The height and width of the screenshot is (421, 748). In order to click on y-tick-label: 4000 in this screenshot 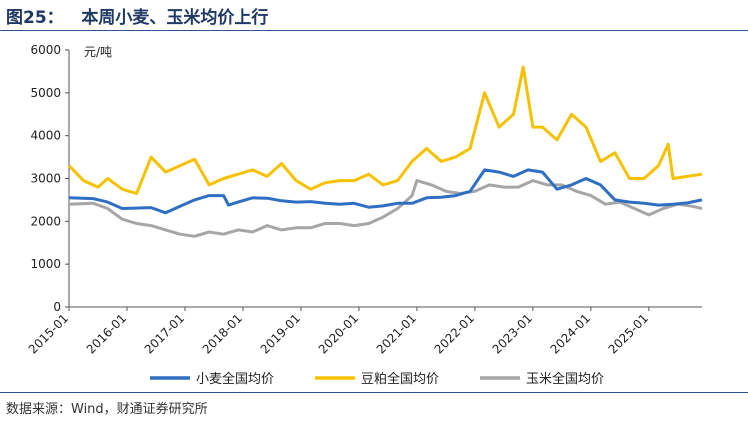, I will do `click(45, 136)`.